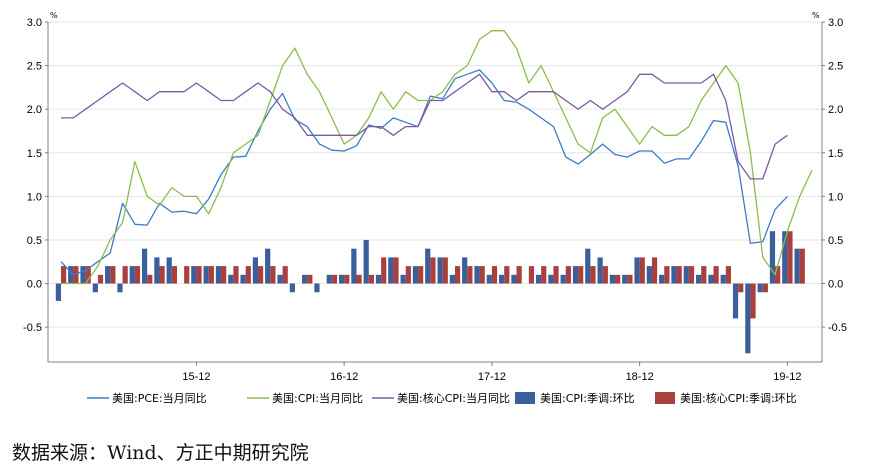 This screenshot has width=874, height=470. Describe the element at coordinates (835, 197) in the screenshot. I see `y-tick-label-right: 1.0` at that location.